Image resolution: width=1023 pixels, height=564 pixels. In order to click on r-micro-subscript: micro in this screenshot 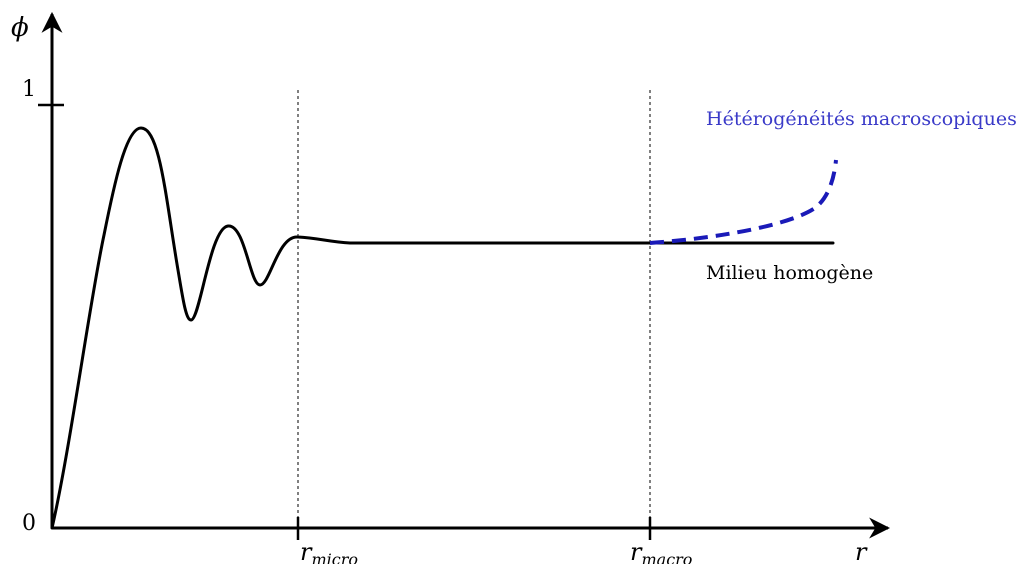, I will do `click(334, 557)`.